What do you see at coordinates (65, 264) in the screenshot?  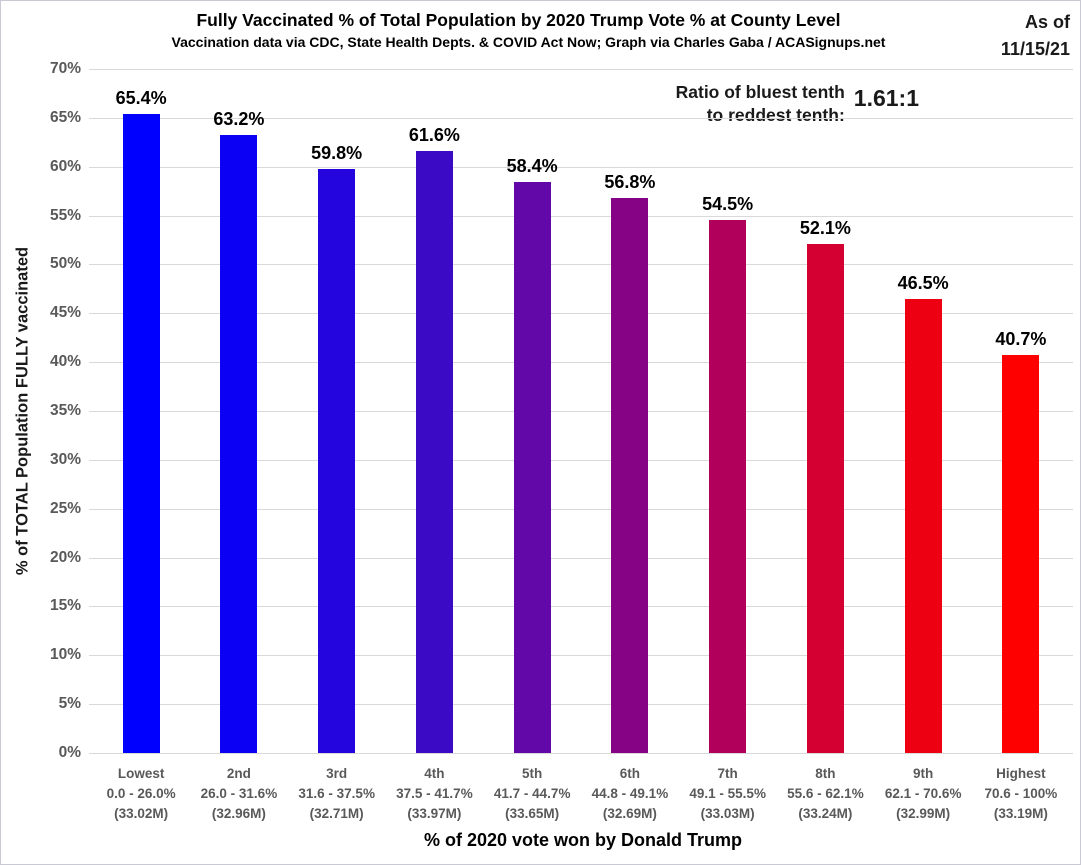 I see `y-tick-label: 50%` at bounding box center [65, 264].